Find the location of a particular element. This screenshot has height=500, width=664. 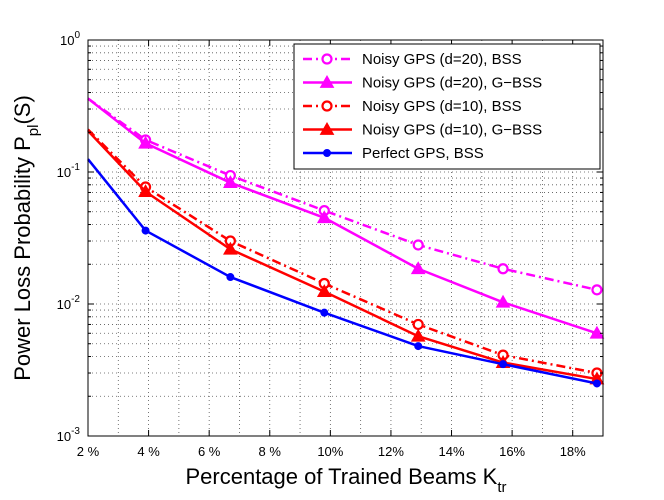

y-tick-label: 10⁻² is located at coordinates (69, 303).